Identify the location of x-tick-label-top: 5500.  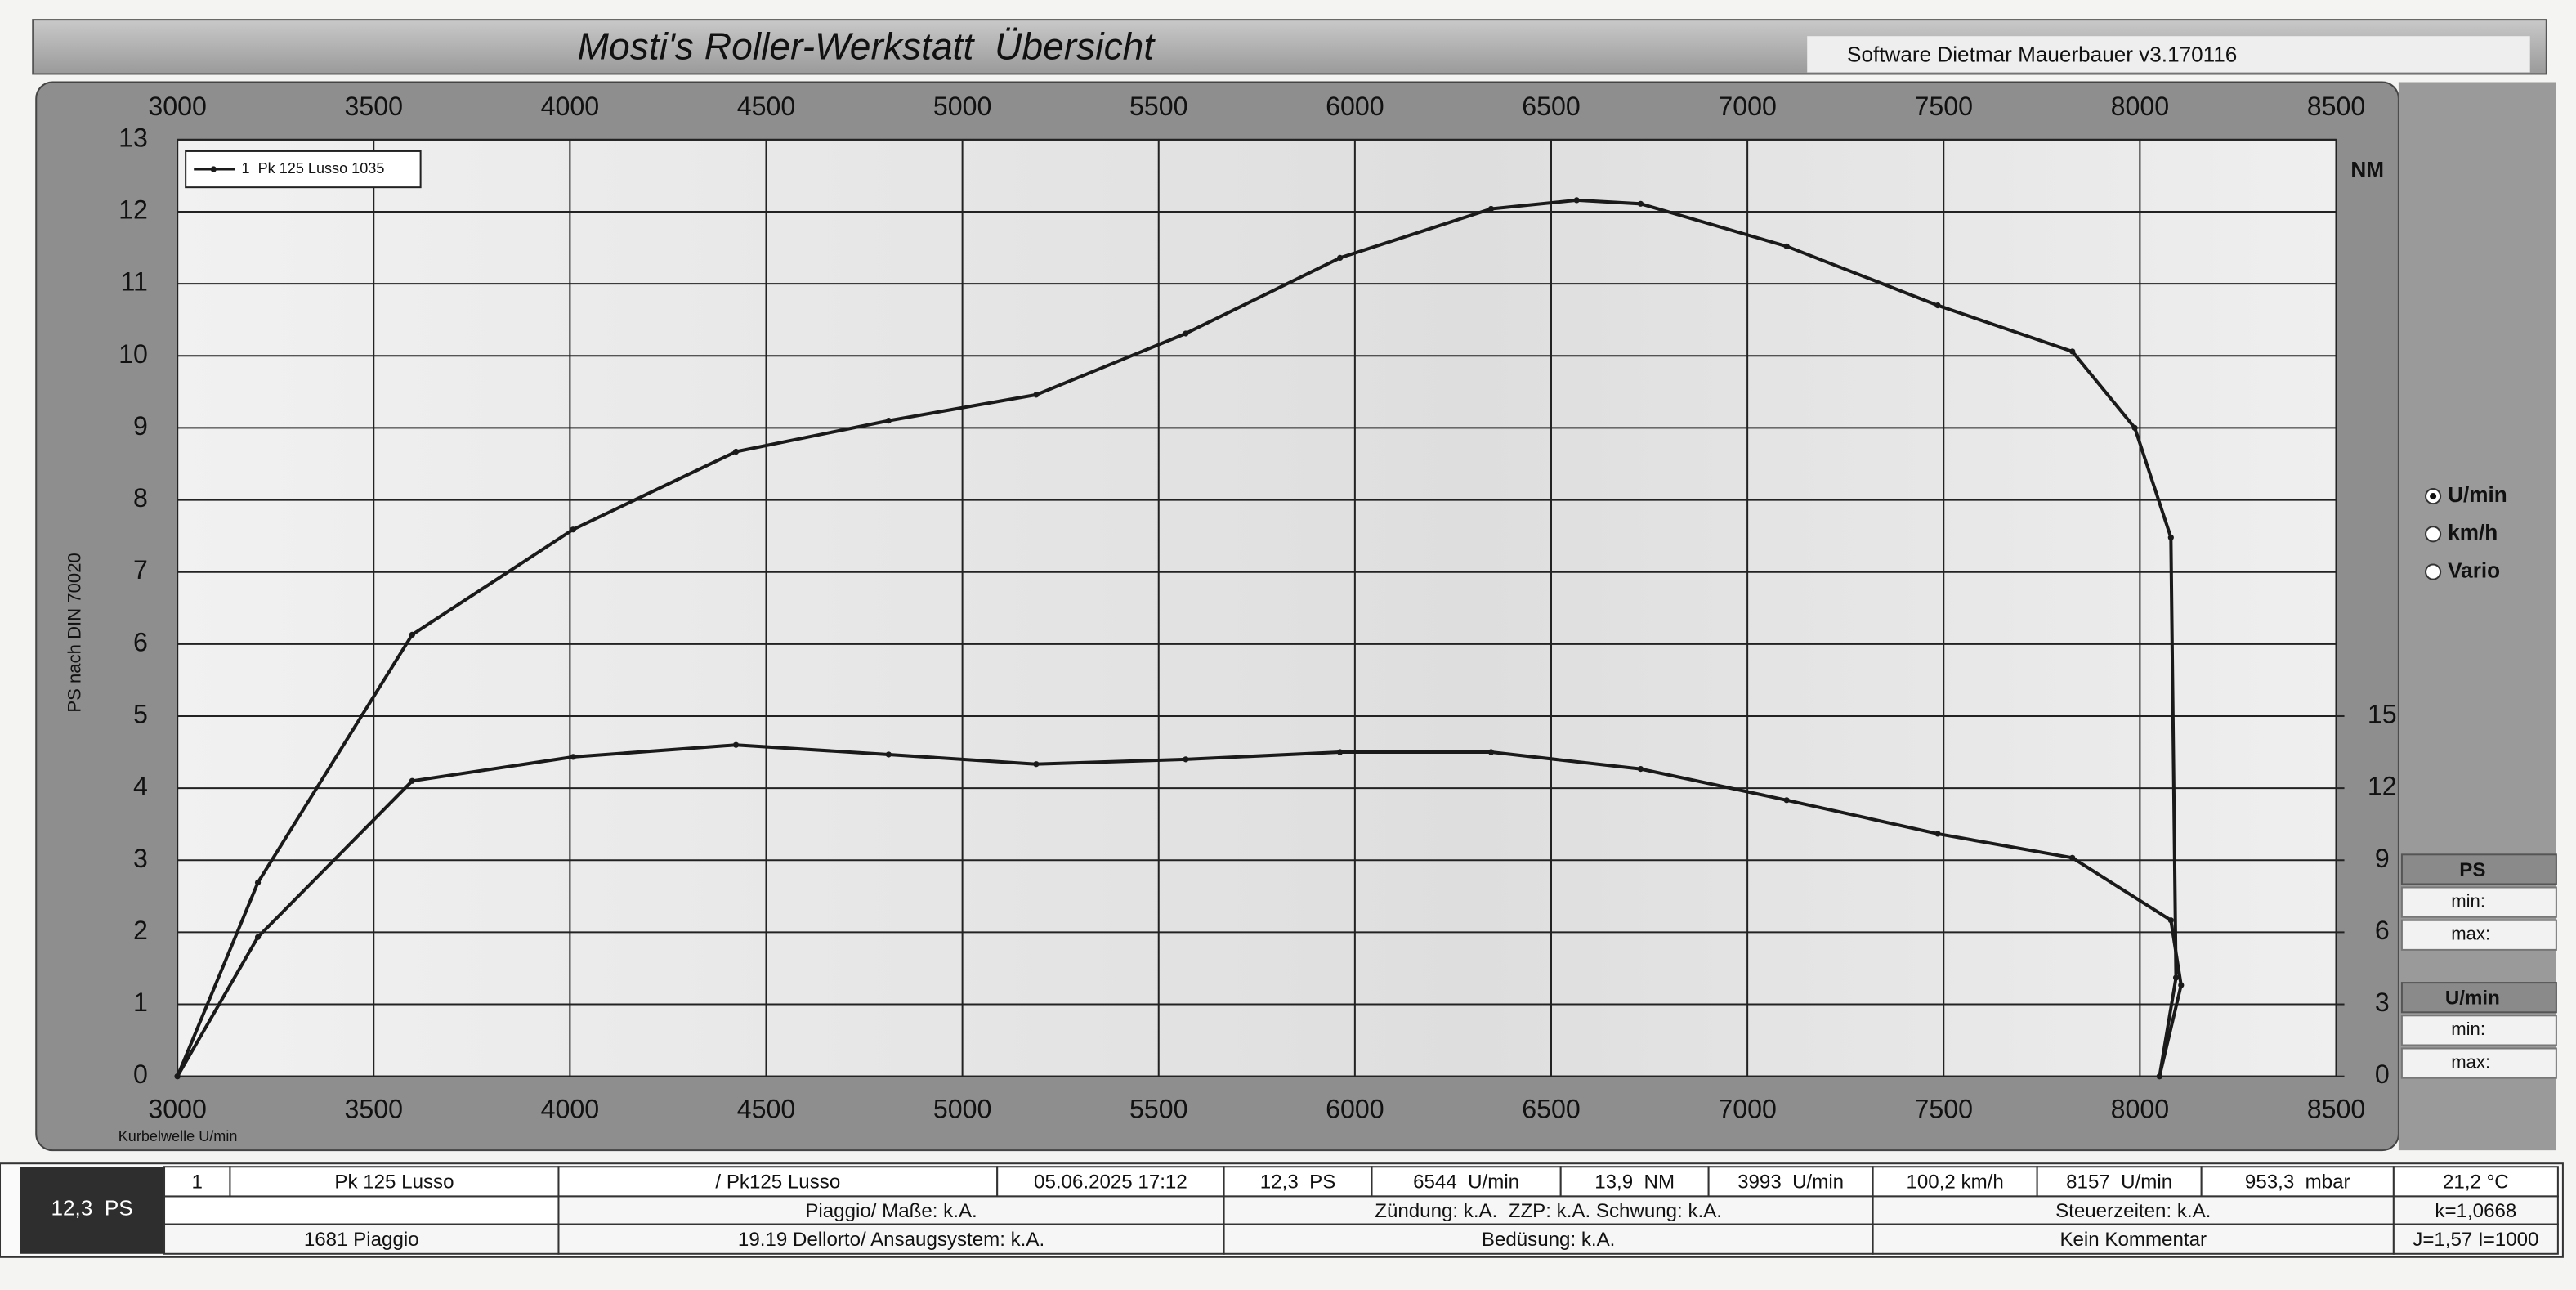
(1158, 106).